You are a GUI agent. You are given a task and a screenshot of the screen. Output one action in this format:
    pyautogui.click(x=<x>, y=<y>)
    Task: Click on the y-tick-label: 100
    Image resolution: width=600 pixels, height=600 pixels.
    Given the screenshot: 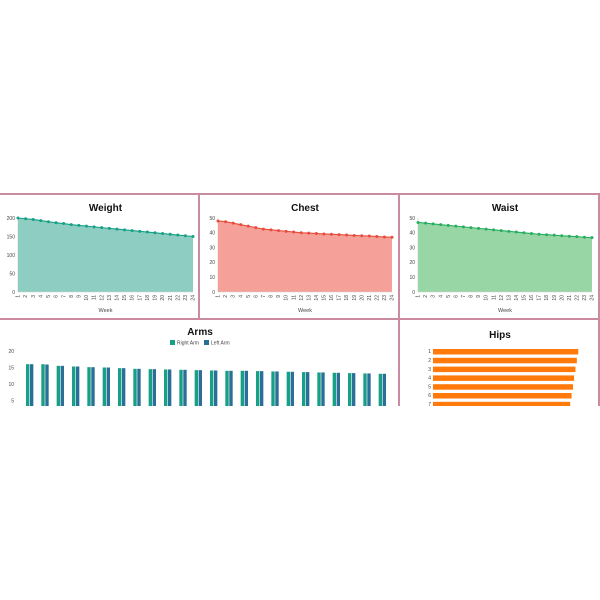 What is the action you would take?
    pyautogui.click(x=11, y=256)
    